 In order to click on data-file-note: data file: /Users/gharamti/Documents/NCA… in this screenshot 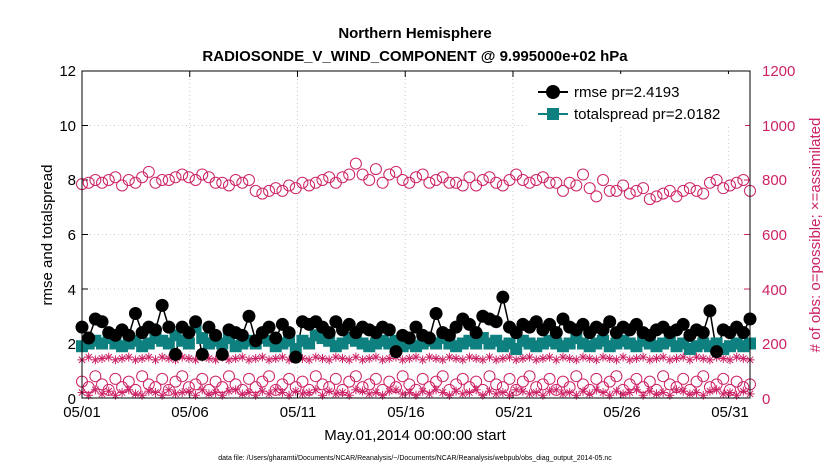, I will do `click(415, 458)`.